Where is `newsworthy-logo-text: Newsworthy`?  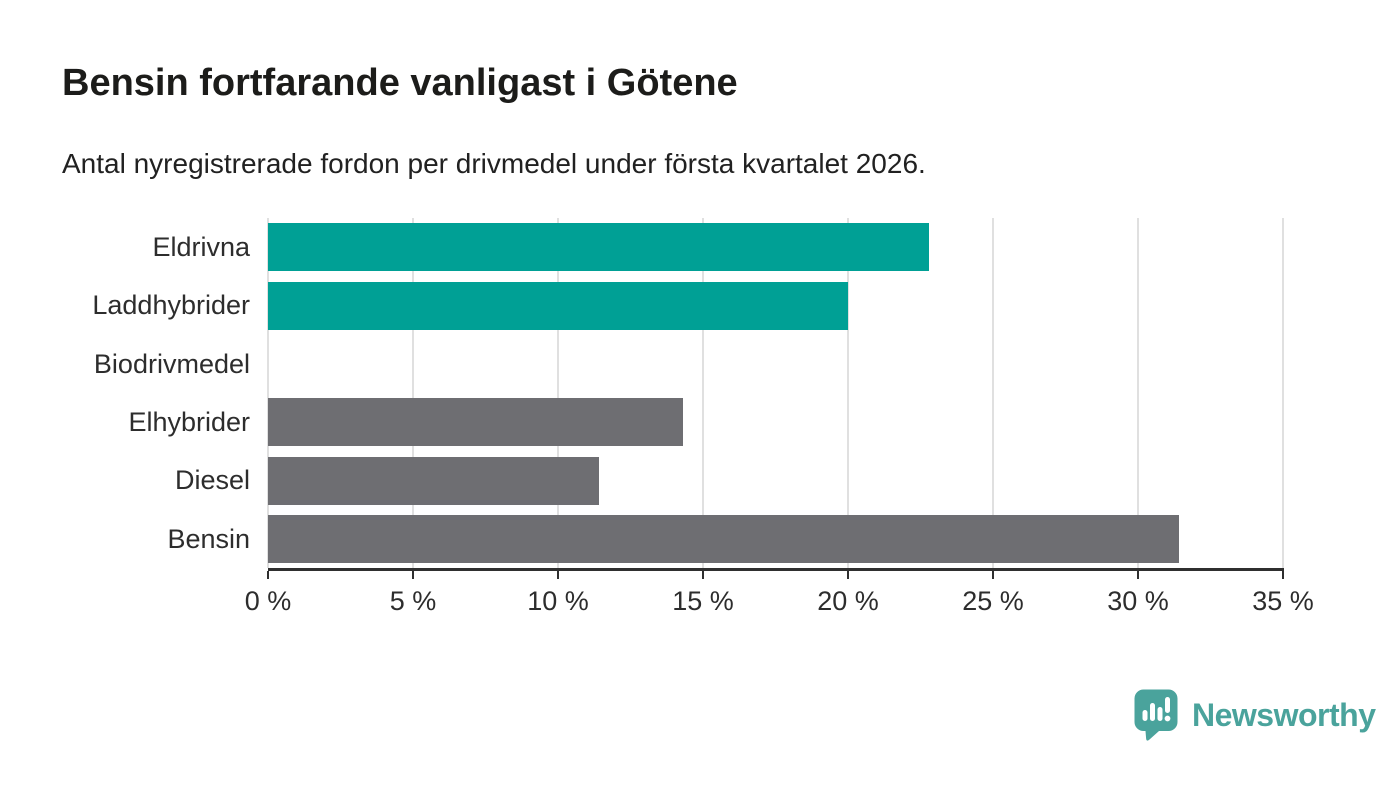
newsworthy-logo-text: Newsworthy is located at coordinates (1284, 714).